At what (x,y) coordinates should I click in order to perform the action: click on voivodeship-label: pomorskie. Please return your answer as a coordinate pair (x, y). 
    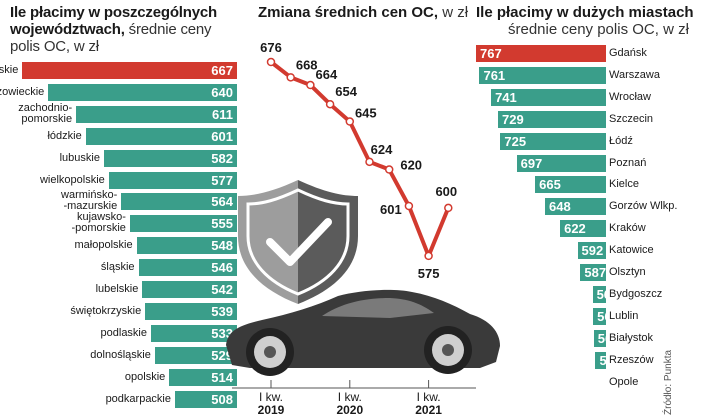
    Looking at the image, I should click on (9, 70).